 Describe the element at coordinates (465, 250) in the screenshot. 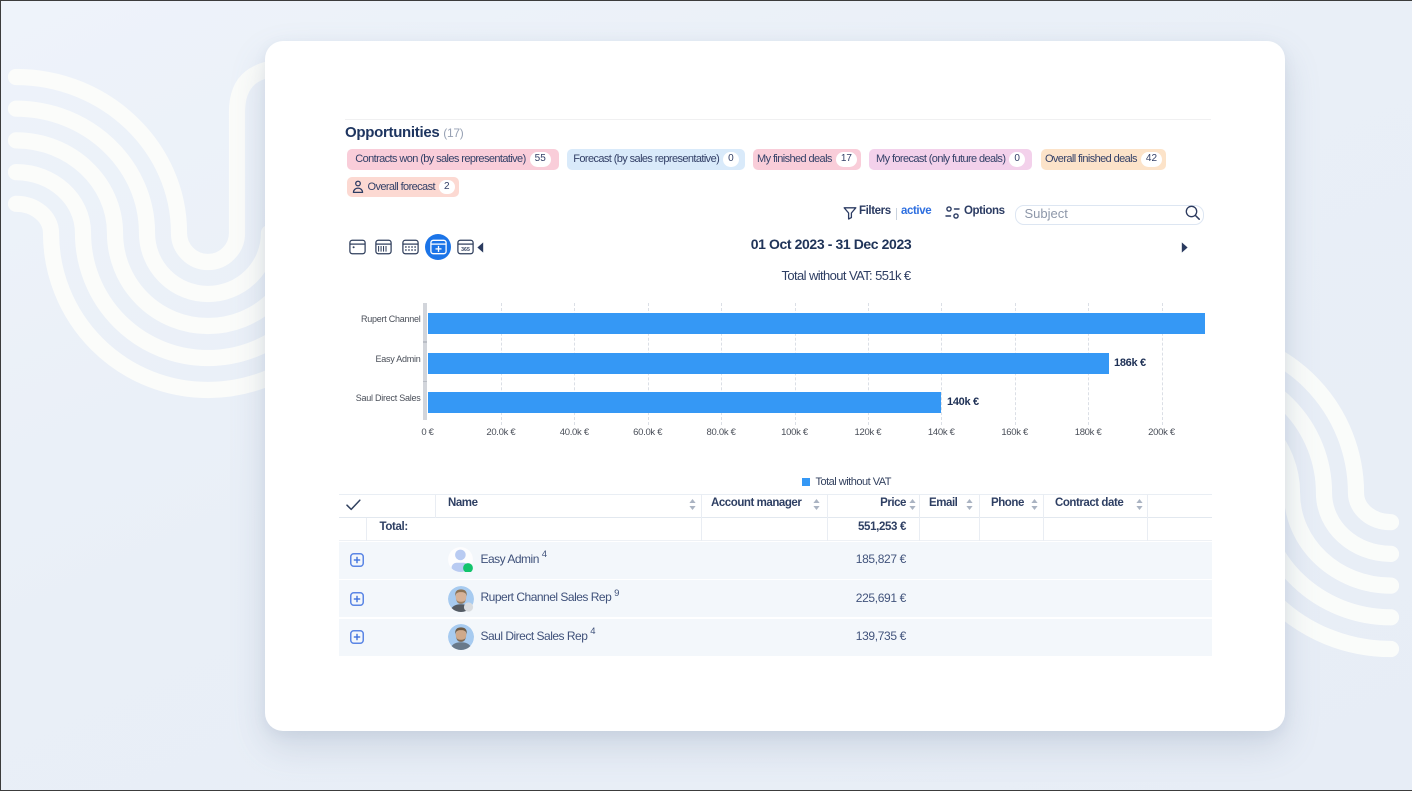

I see `svg-text: 365` at that location.